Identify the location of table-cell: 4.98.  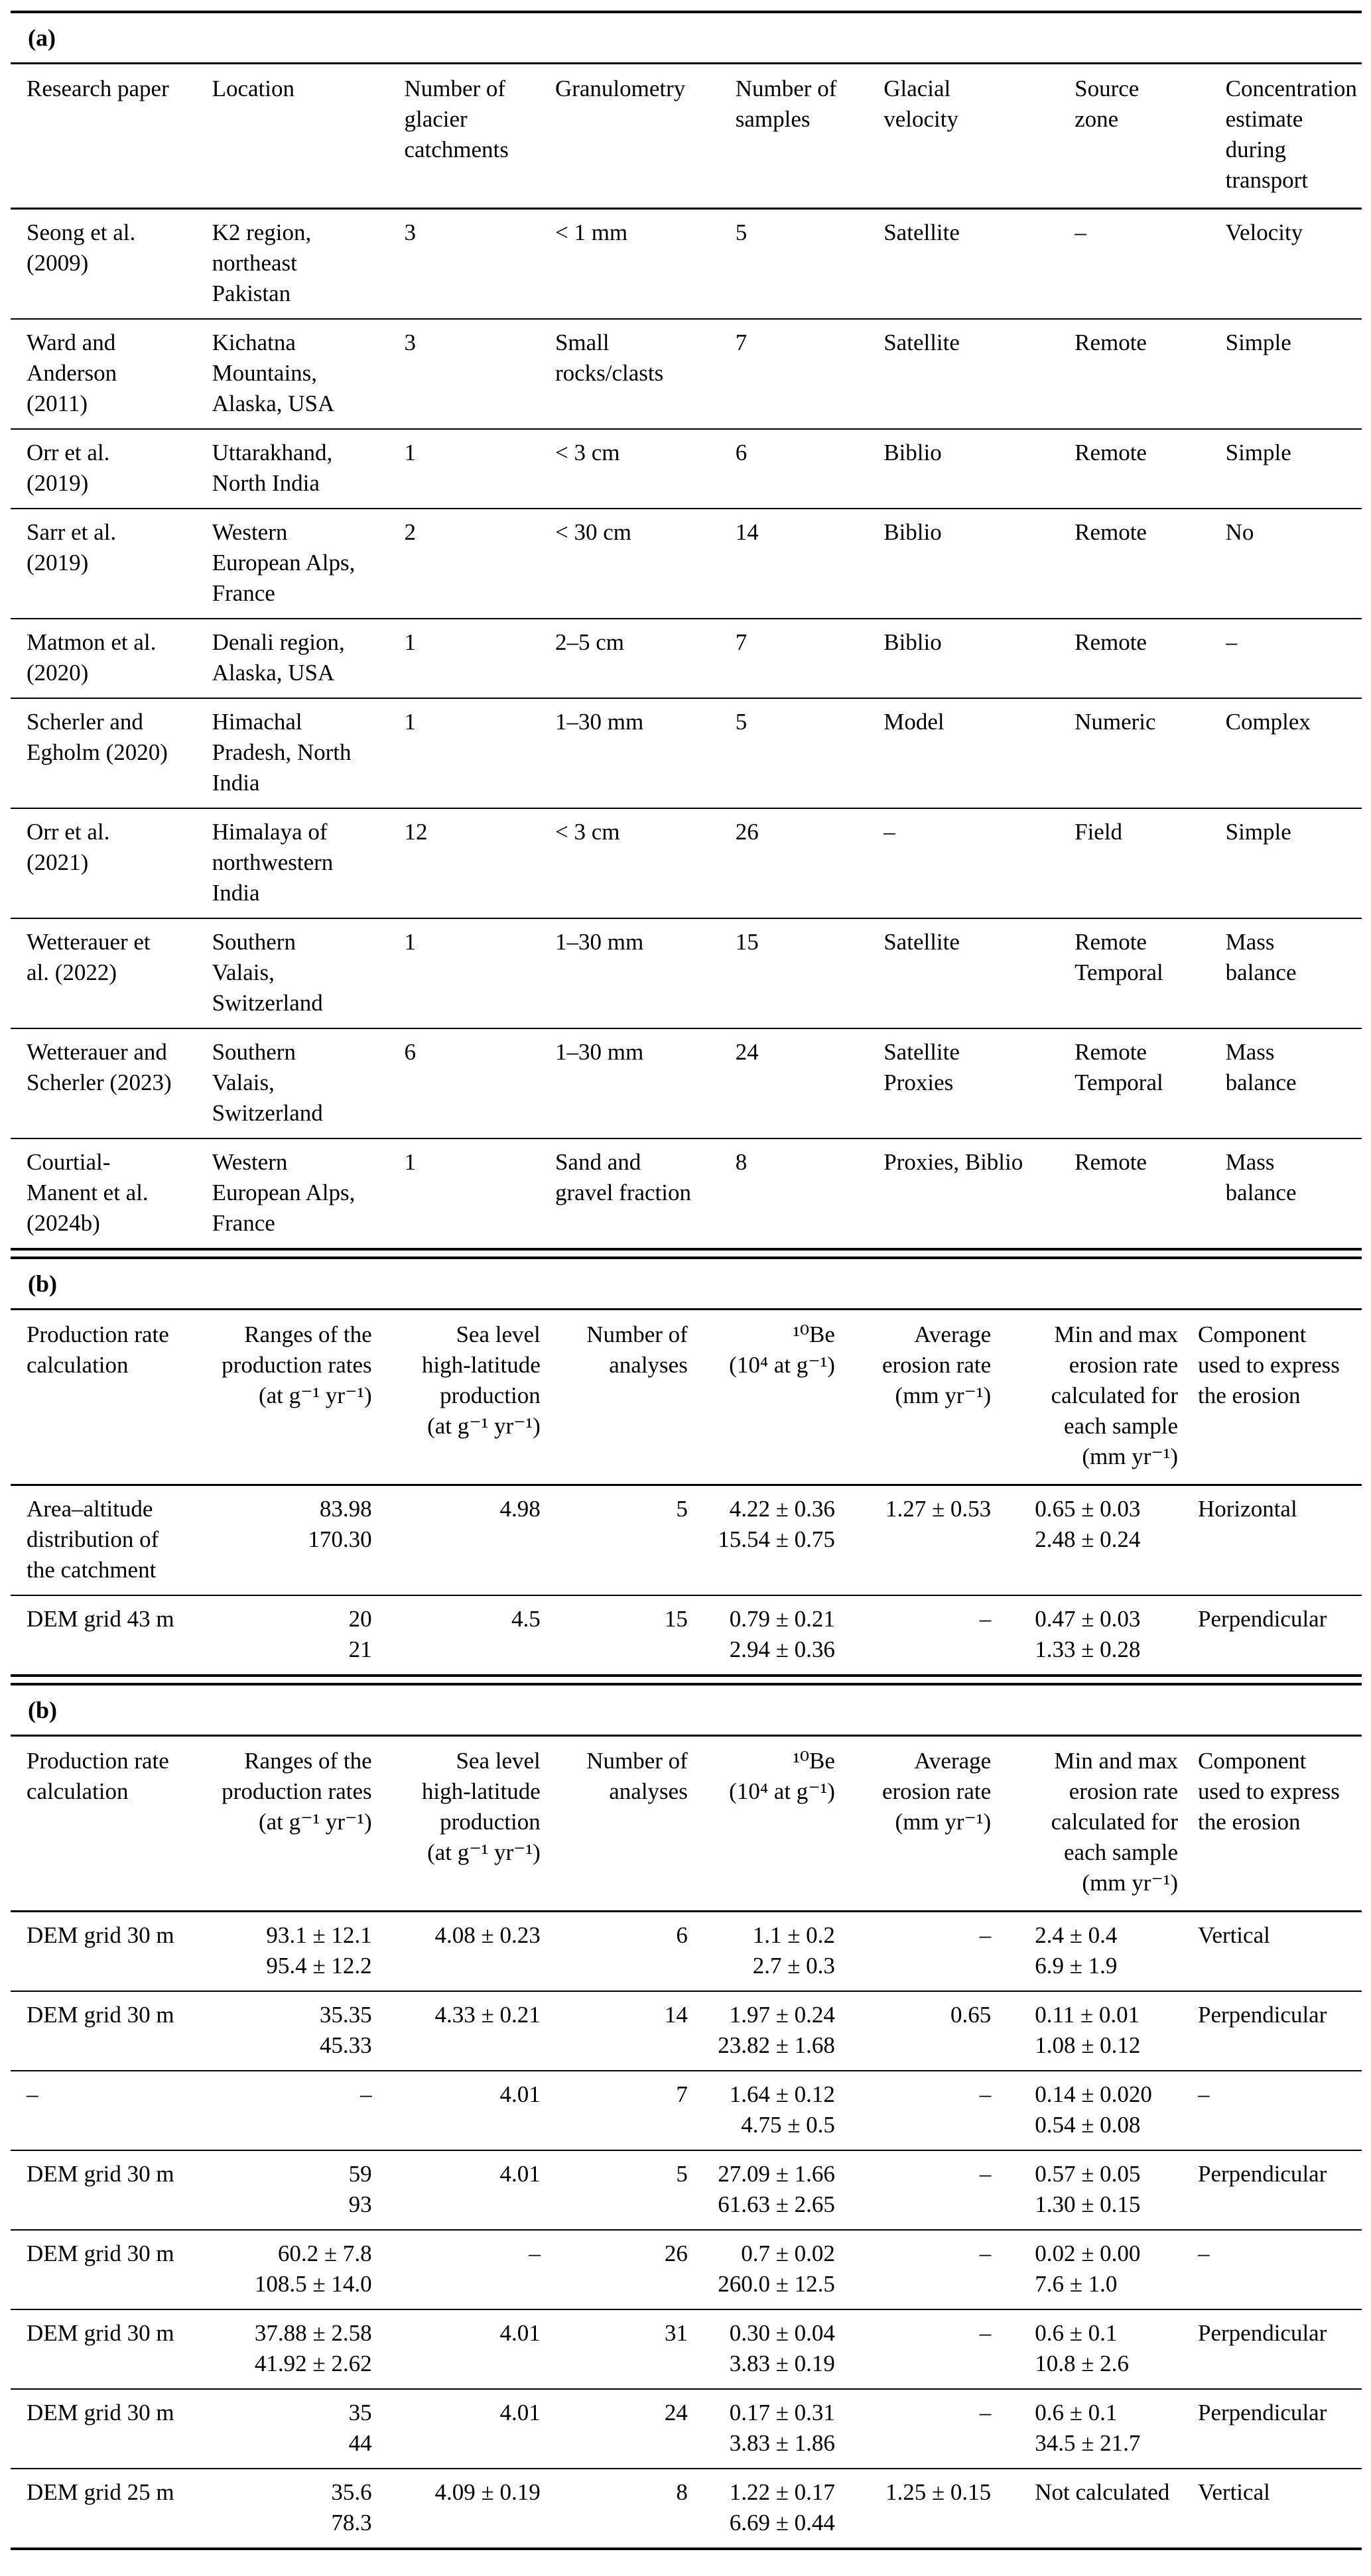
(520, 1509).